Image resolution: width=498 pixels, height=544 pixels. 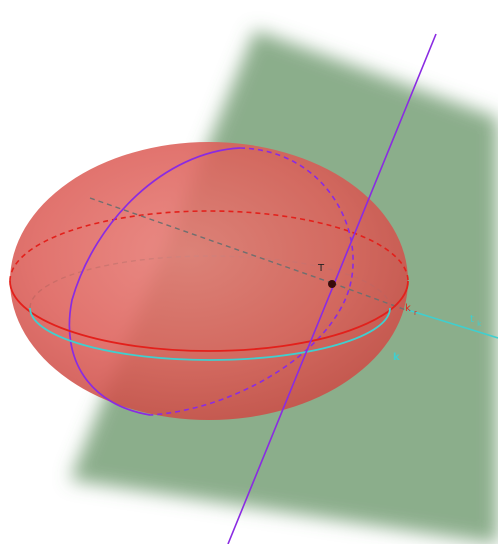 What do you see at coordinates (415, 313) in the screenshot?
I see `label-kr-sub: r` at bounding box center [415, 313].